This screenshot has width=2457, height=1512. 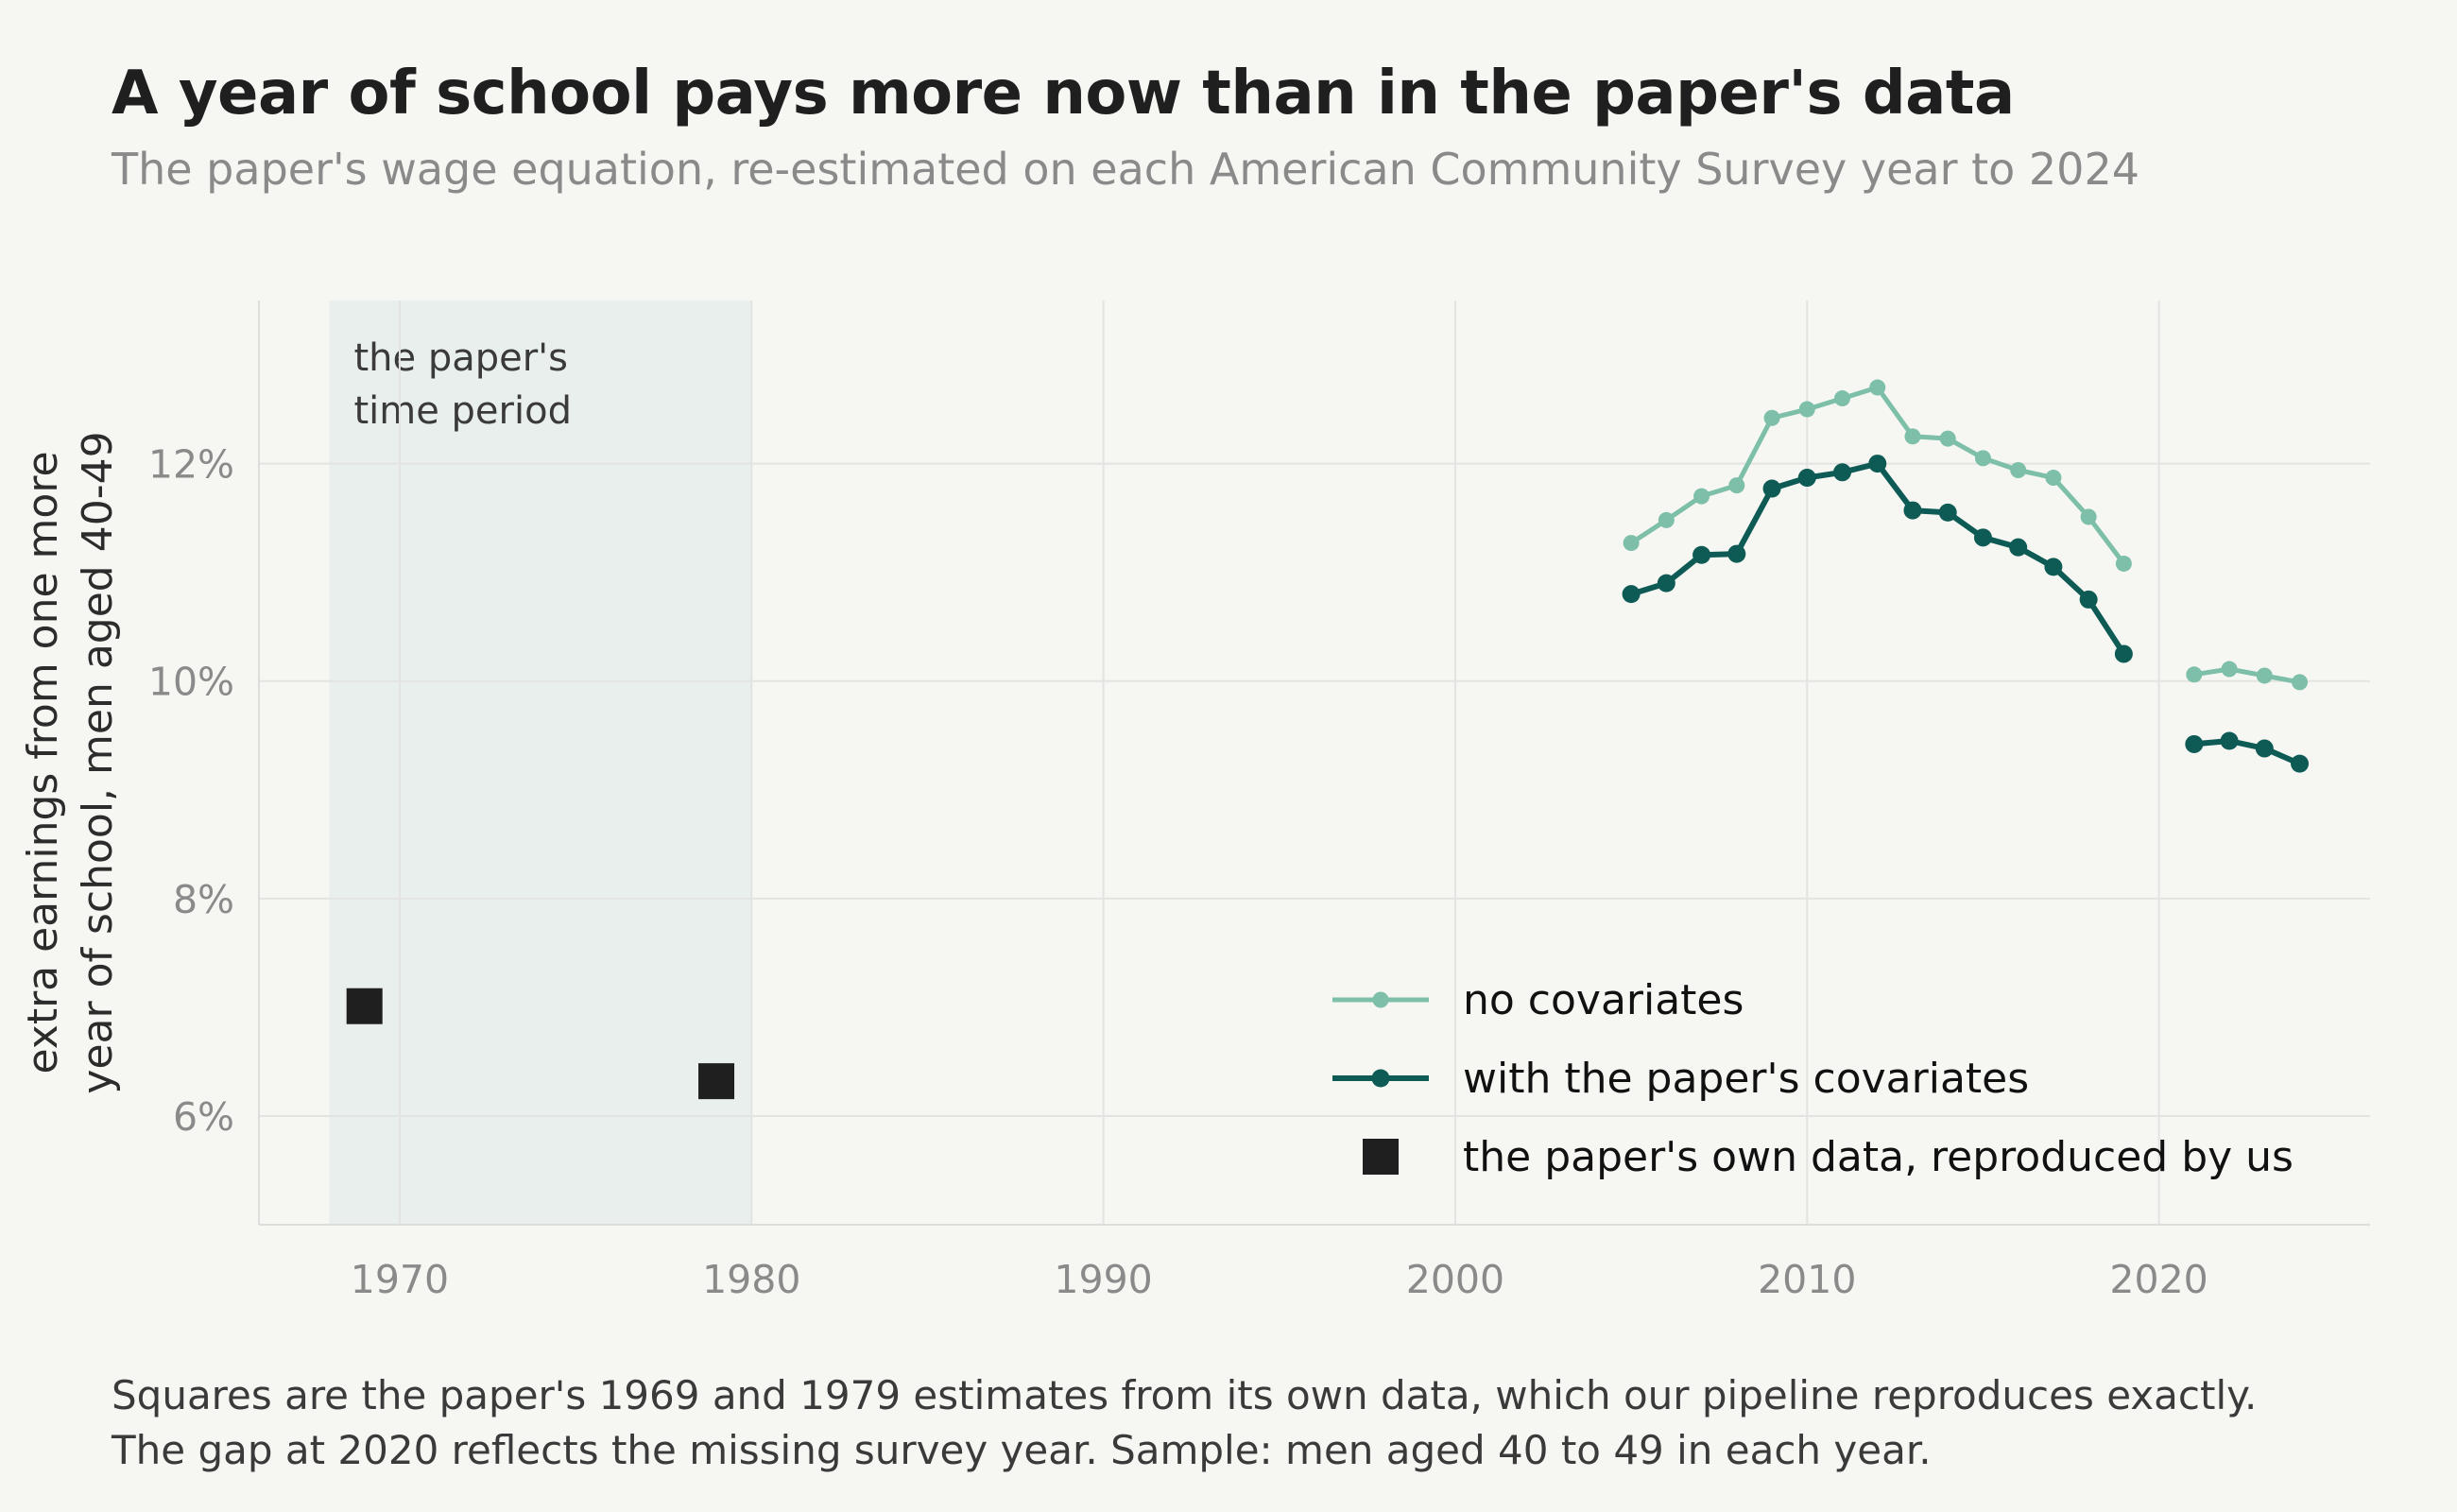 I want to click on legend-item-1: with the paper's covariates, so click(x=1680, y=1079).